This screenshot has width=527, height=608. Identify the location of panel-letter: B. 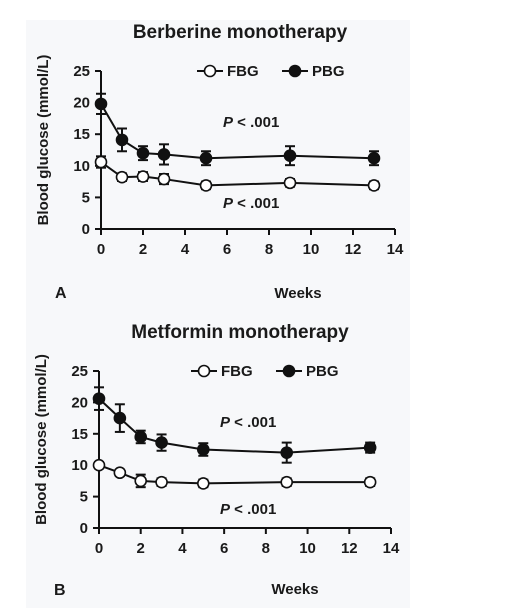
(60, 590).